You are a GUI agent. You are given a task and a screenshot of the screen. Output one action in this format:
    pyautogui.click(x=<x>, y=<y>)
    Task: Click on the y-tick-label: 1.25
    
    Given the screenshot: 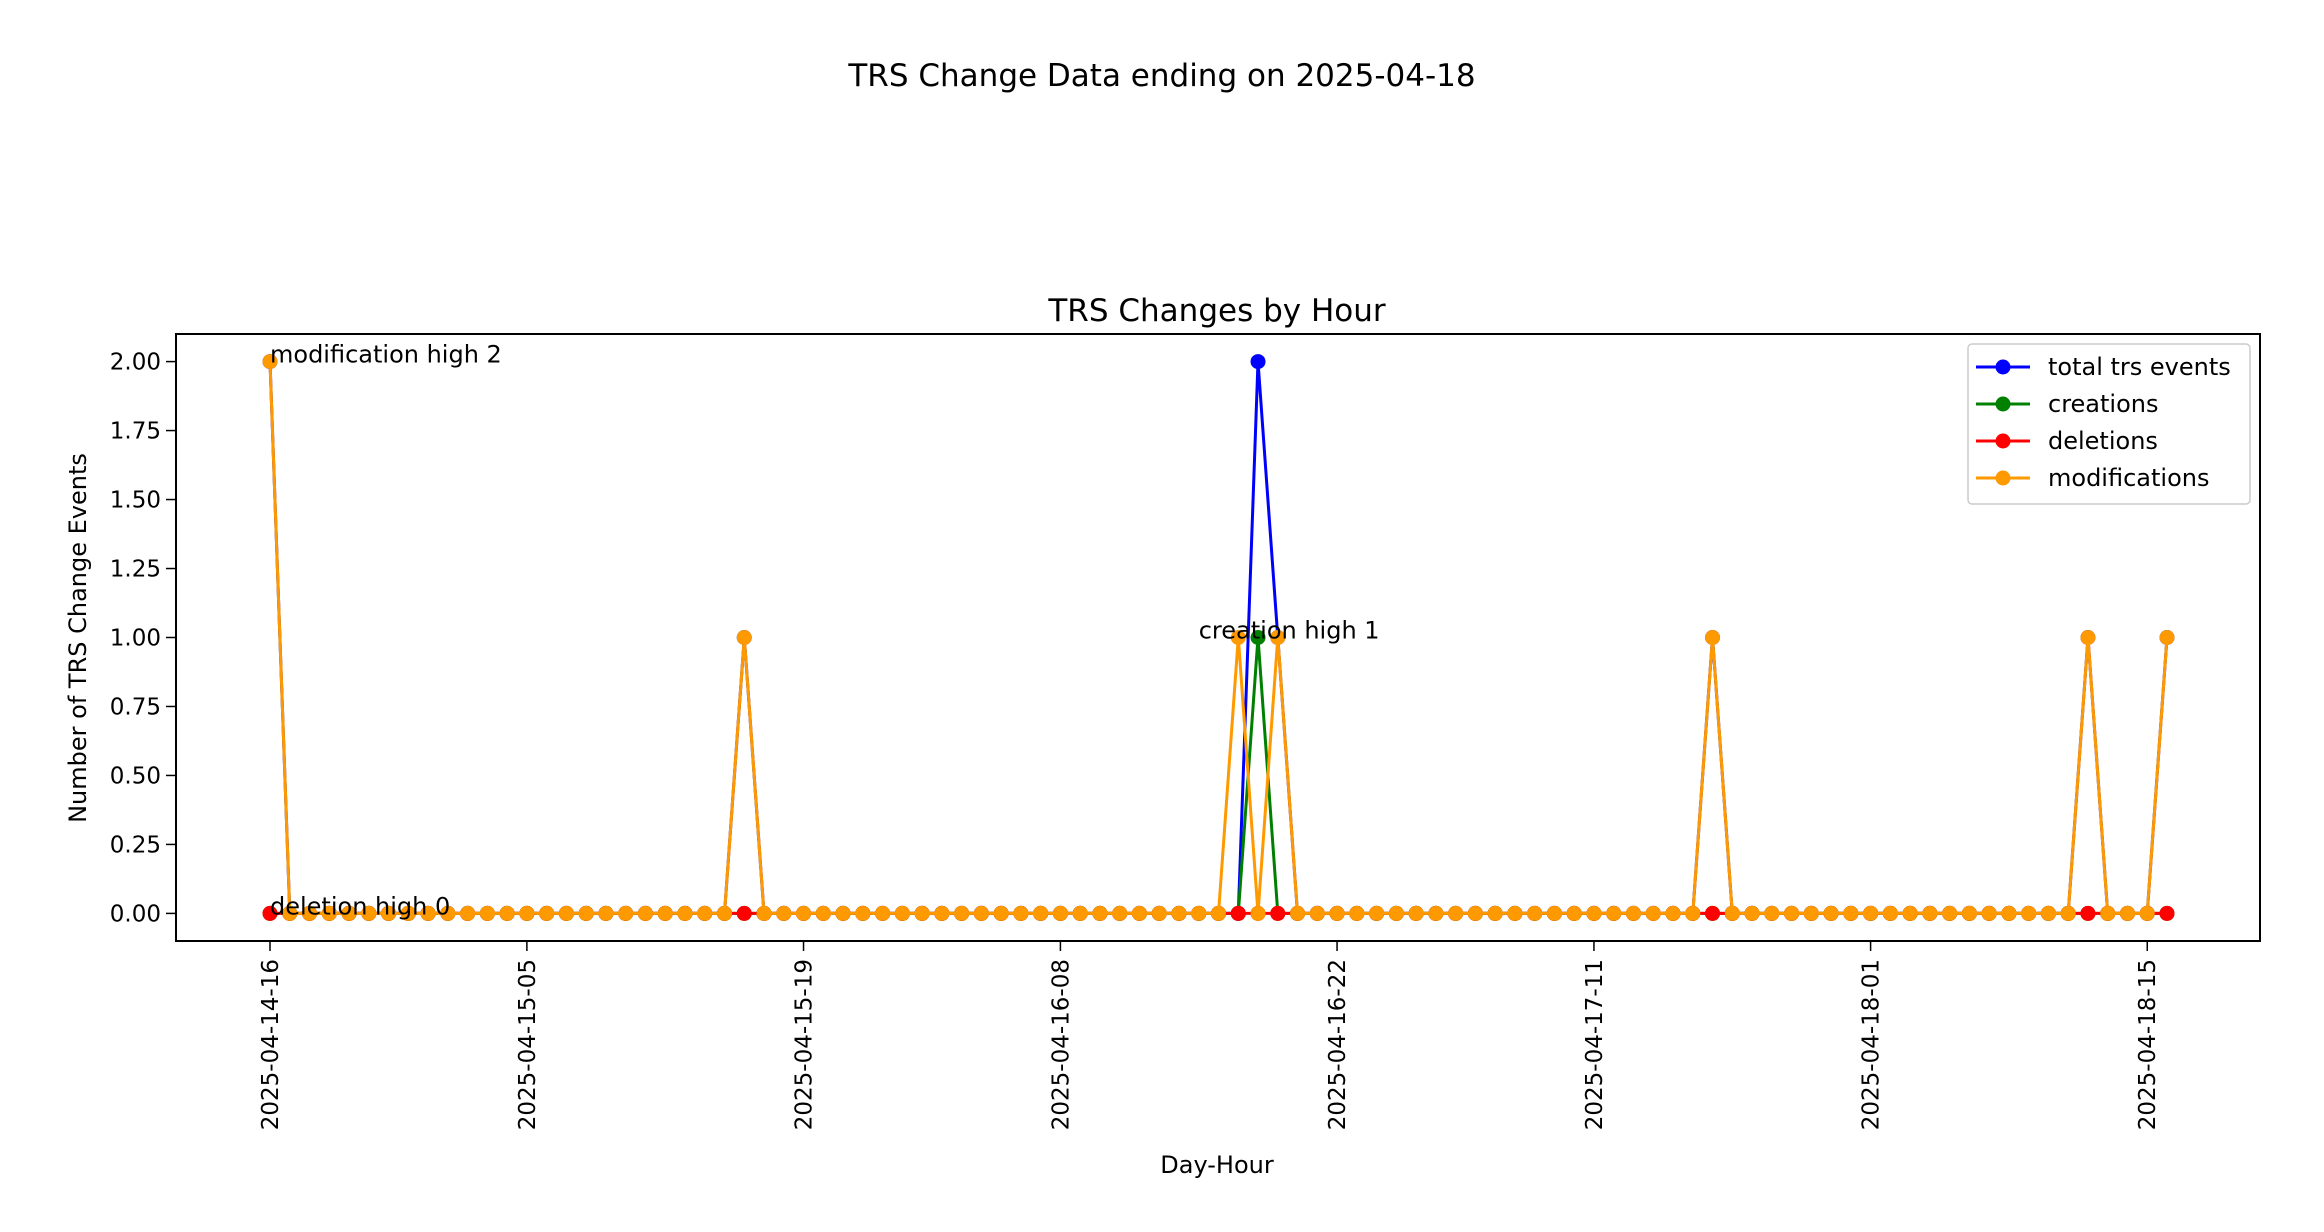 What is the action you would take?
    pyautogui.click(x=135, y=570)
    